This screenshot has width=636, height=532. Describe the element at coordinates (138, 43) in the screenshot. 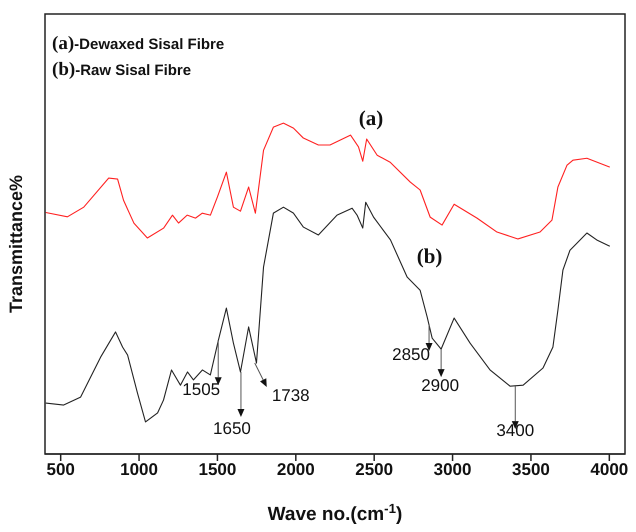

I see `text: (a)-Dewaxed Sisal Fibre` at that location.